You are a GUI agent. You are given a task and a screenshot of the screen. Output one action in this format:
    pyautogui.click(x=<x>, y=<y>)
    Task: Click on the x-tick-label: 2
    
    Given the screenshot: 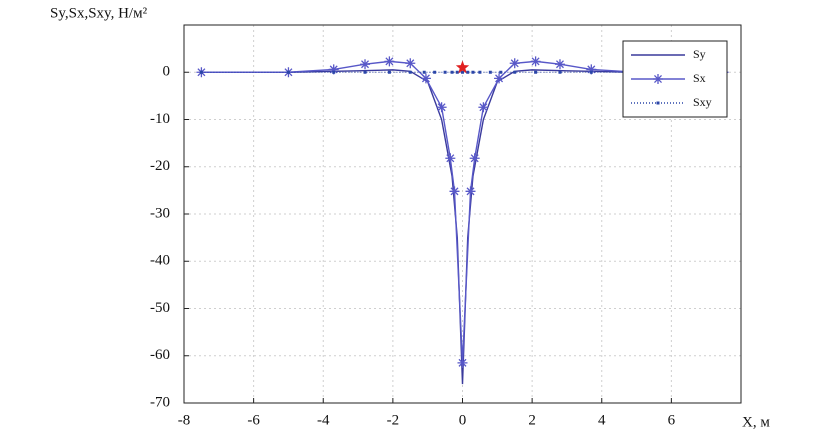 What is the action you would take?
    pyautogui.click(x=532, y=420)
    